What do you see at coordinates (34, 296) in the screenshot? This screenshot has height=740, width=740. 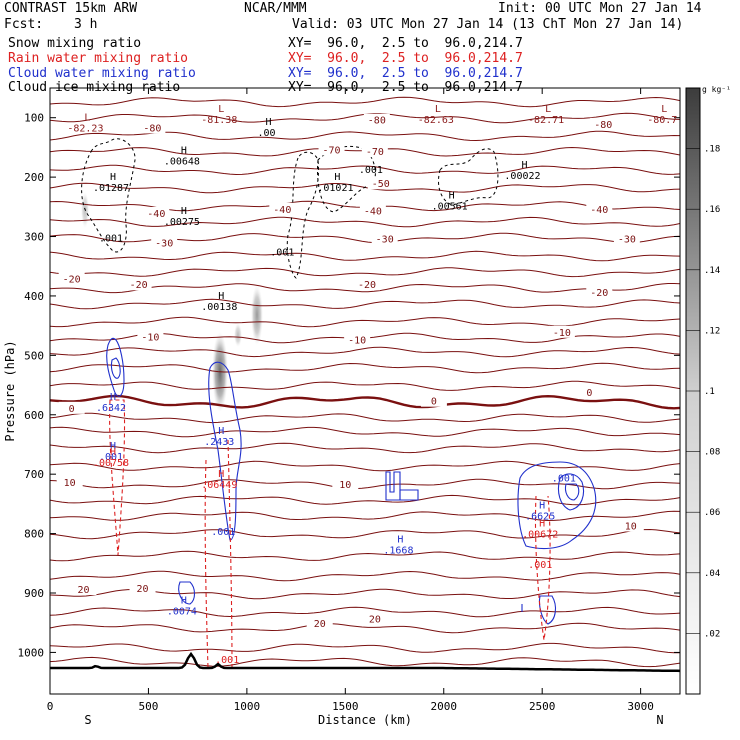 I see `y-tick-label: 400` at bounding box center [34, 296].